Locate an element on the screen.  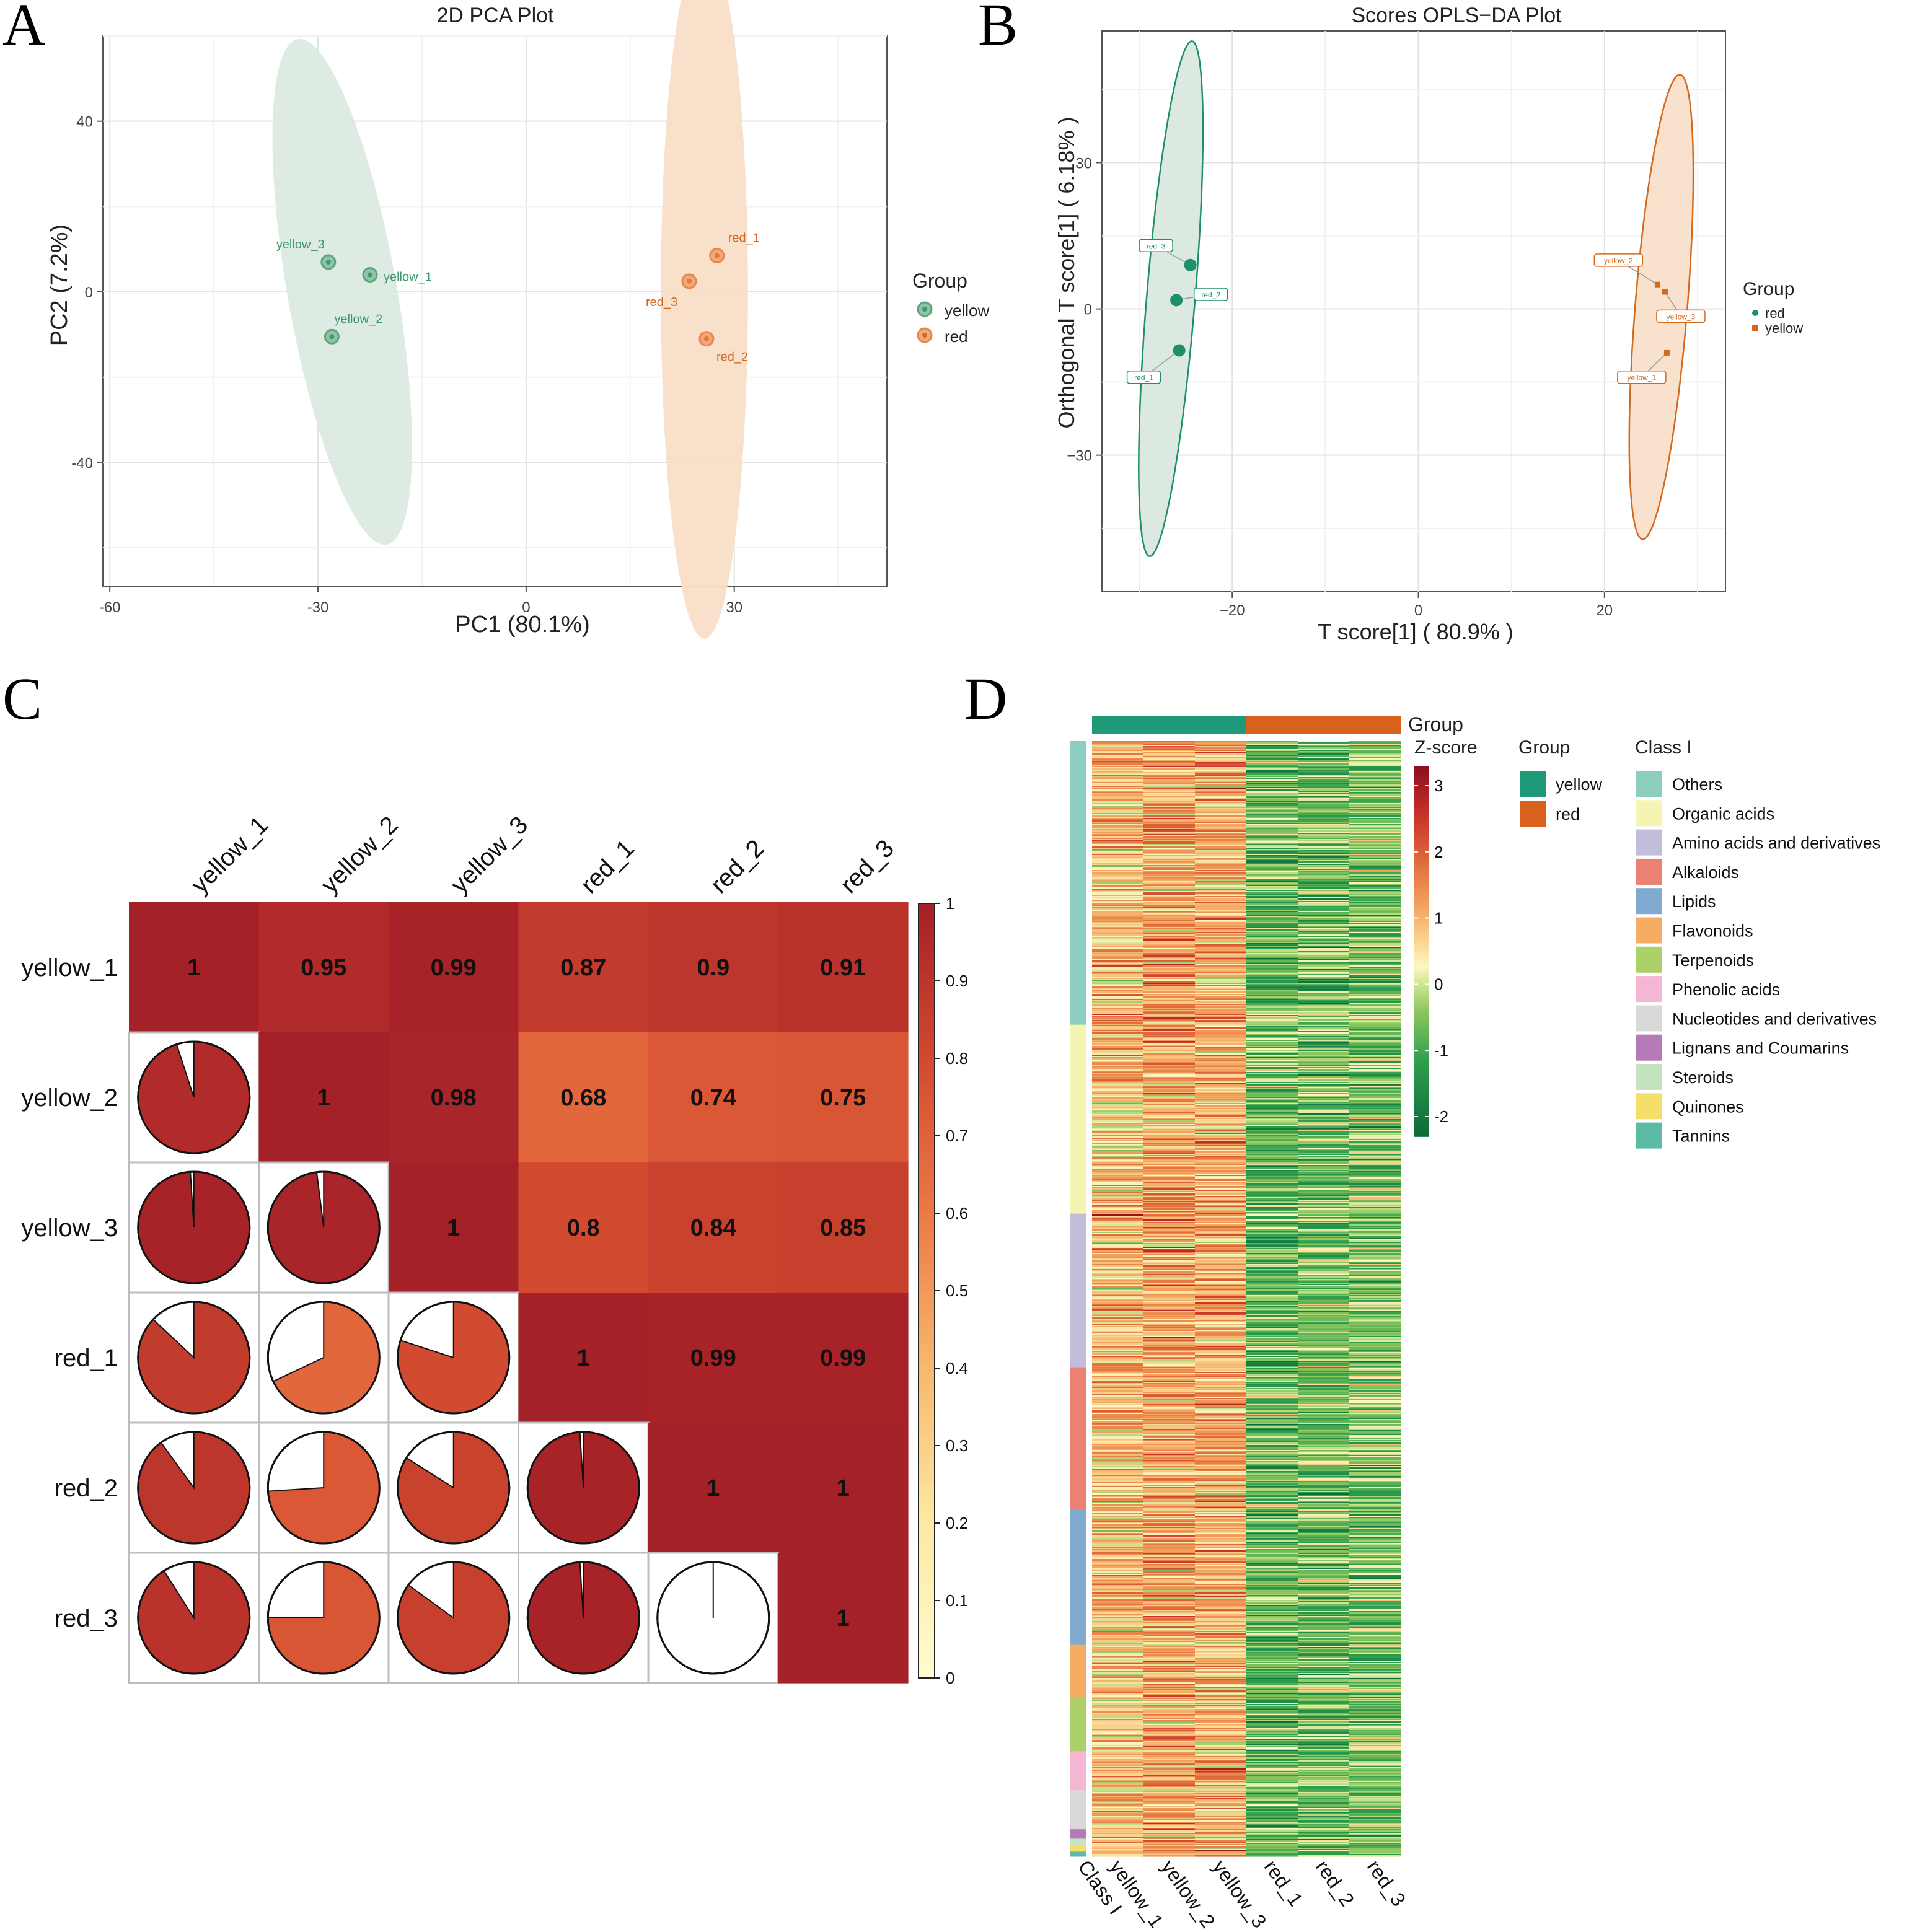
pca-legend-yellow-dot is located at coordinates (924, 309).